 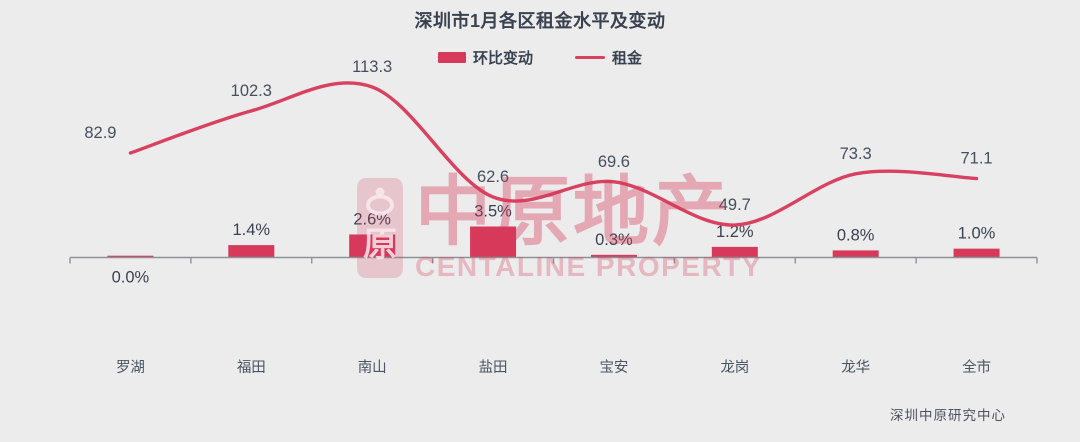 What do you see at coordinates (540, 21) in the screenshot?
I see `chart-title: 深圳市1月各区租金水平及变动` at bounding box center [540, 21].